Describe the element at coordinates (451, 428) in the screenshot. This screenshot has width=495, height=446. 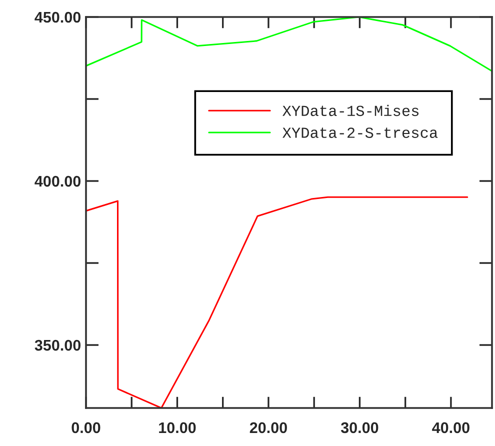
I see `x-tick-label: 40.00` at that location.